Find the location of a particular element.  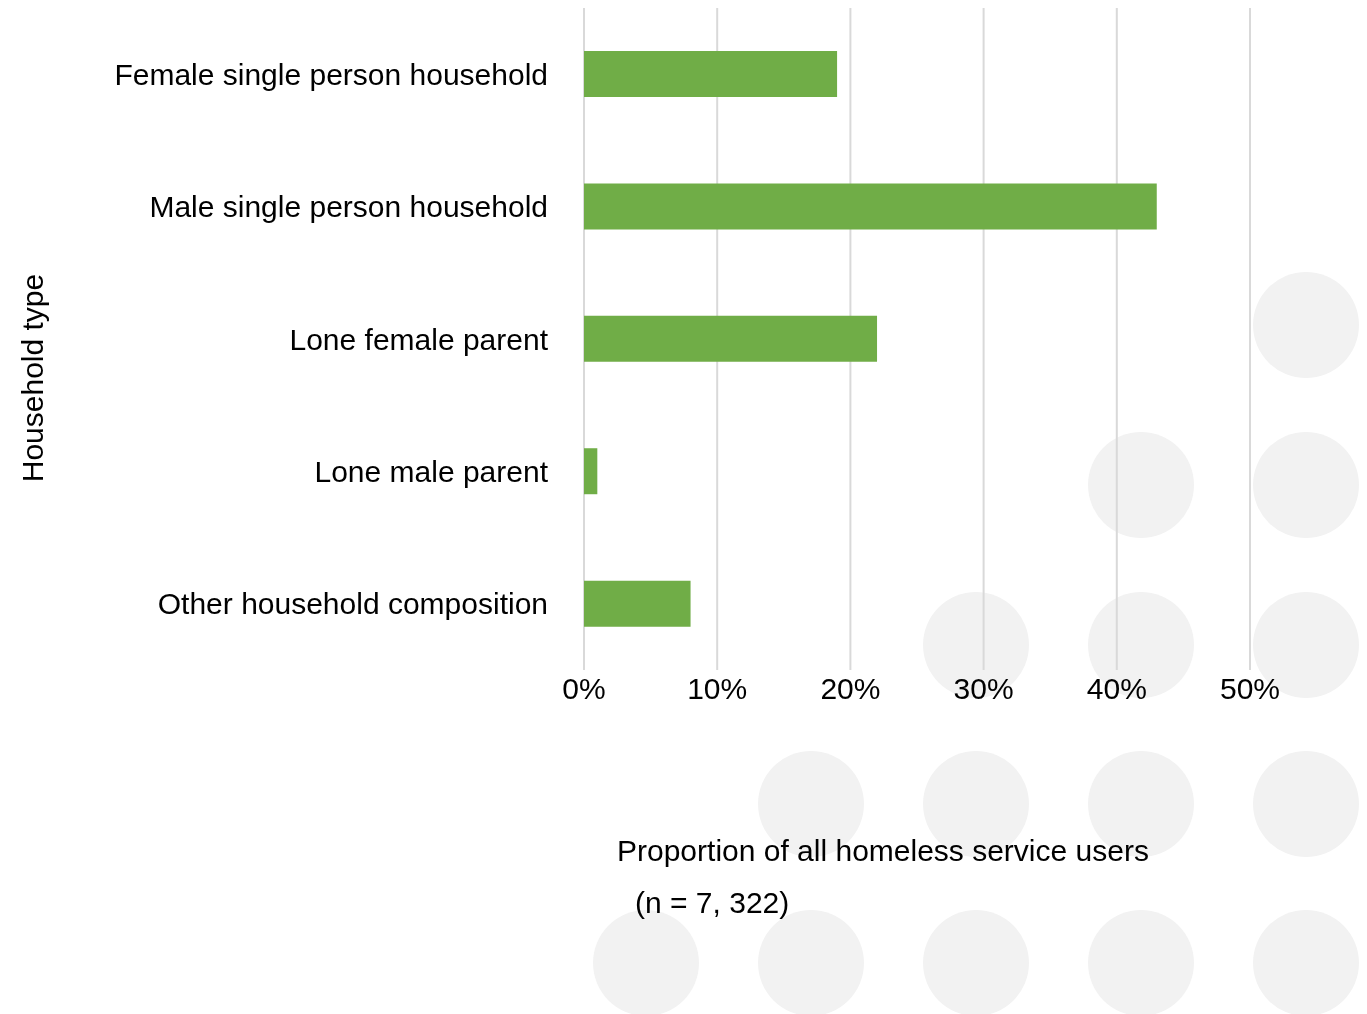

y-axis-title: Household type is located at coordinates (33, 378).